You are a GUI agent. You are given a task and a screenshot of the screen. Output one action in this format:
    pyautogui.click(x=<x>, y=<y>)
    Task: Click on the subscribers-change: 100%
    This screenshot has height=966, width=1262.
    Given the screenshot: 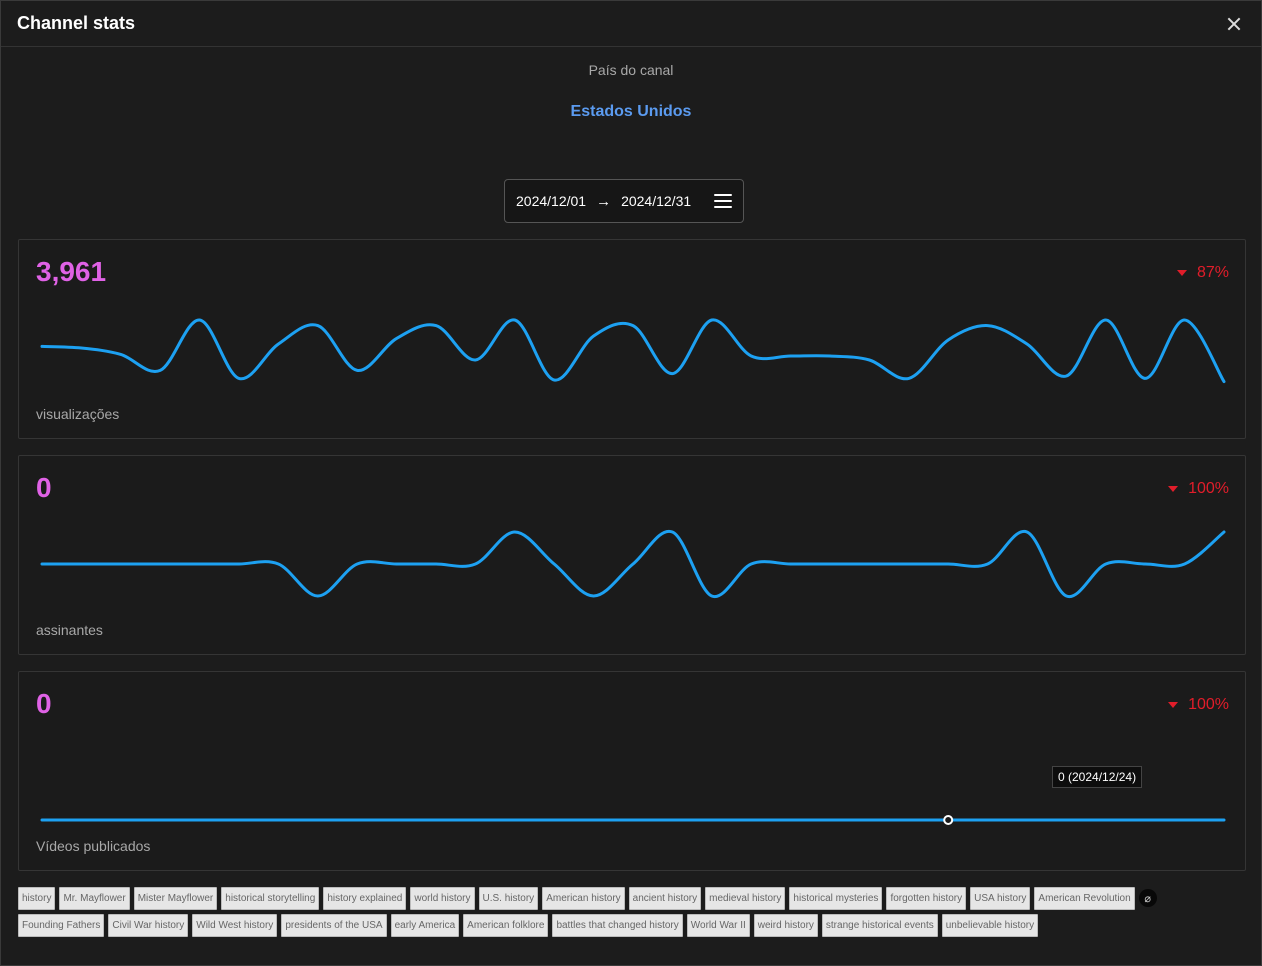 What is the action you would take?
    pyautogui.click(x=1198, y=489)
    